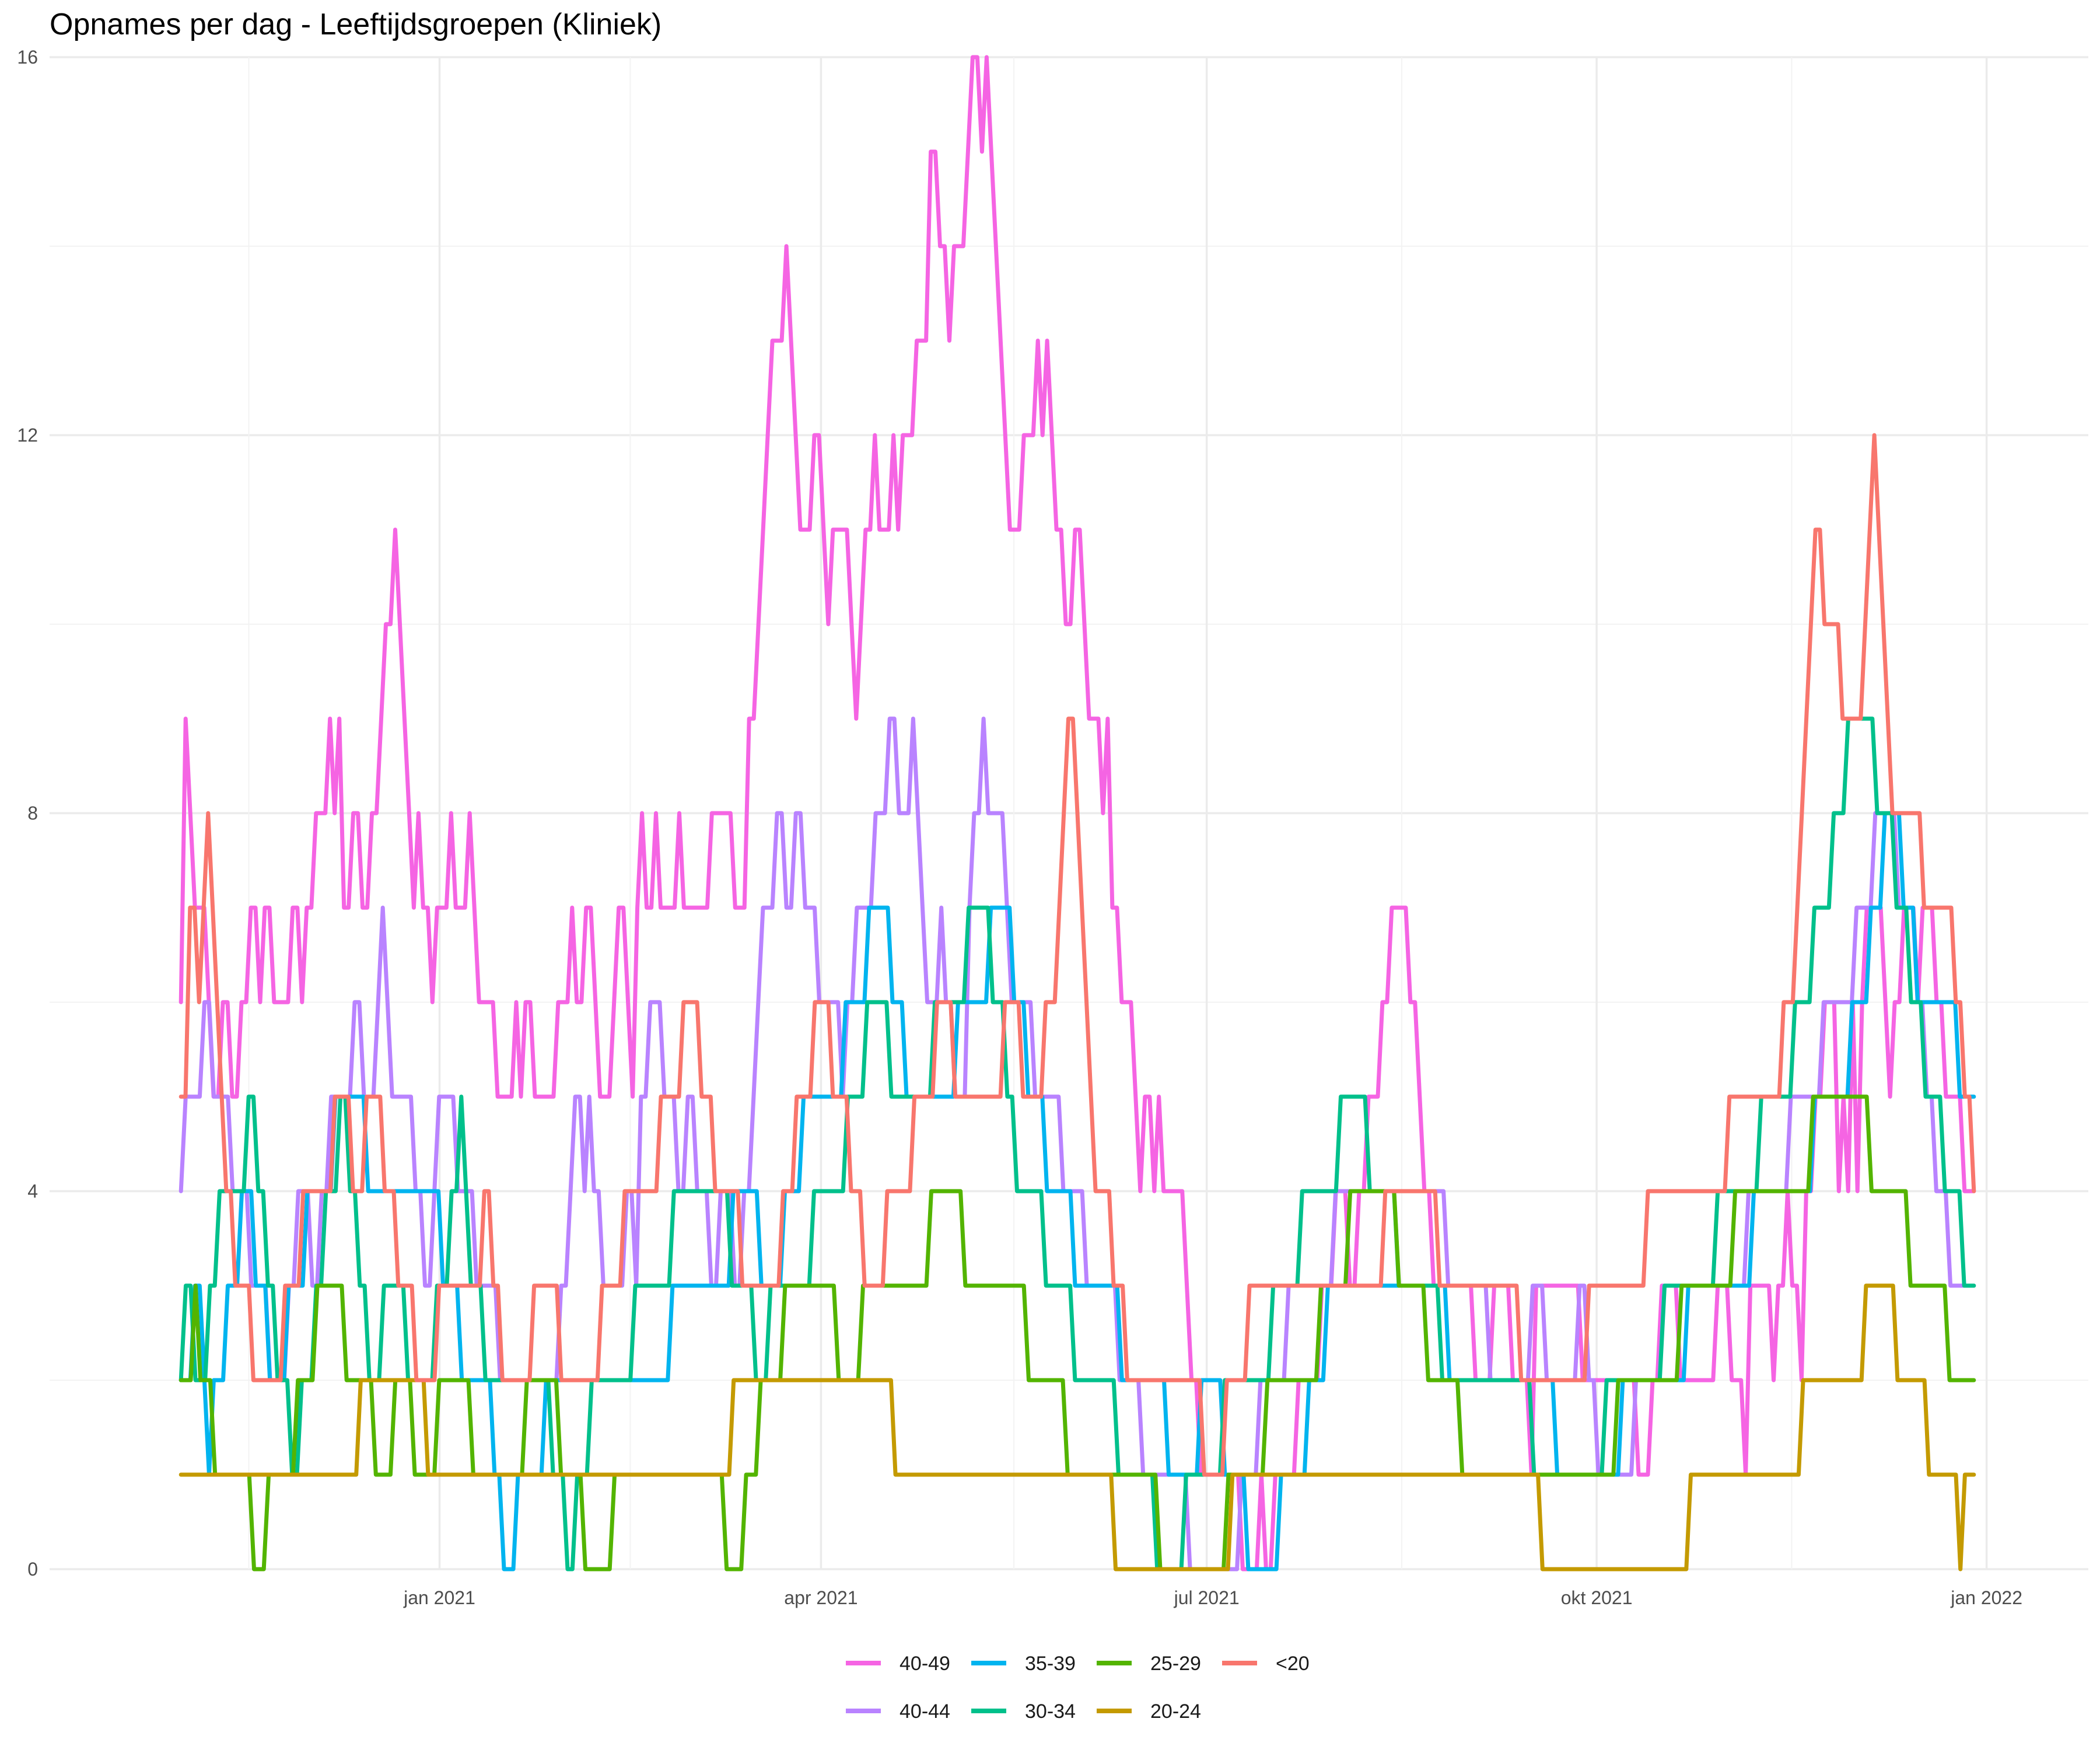 The image size is (2100, 1750). I want to click on legend-label: 30-34, so click(1050, 1711).